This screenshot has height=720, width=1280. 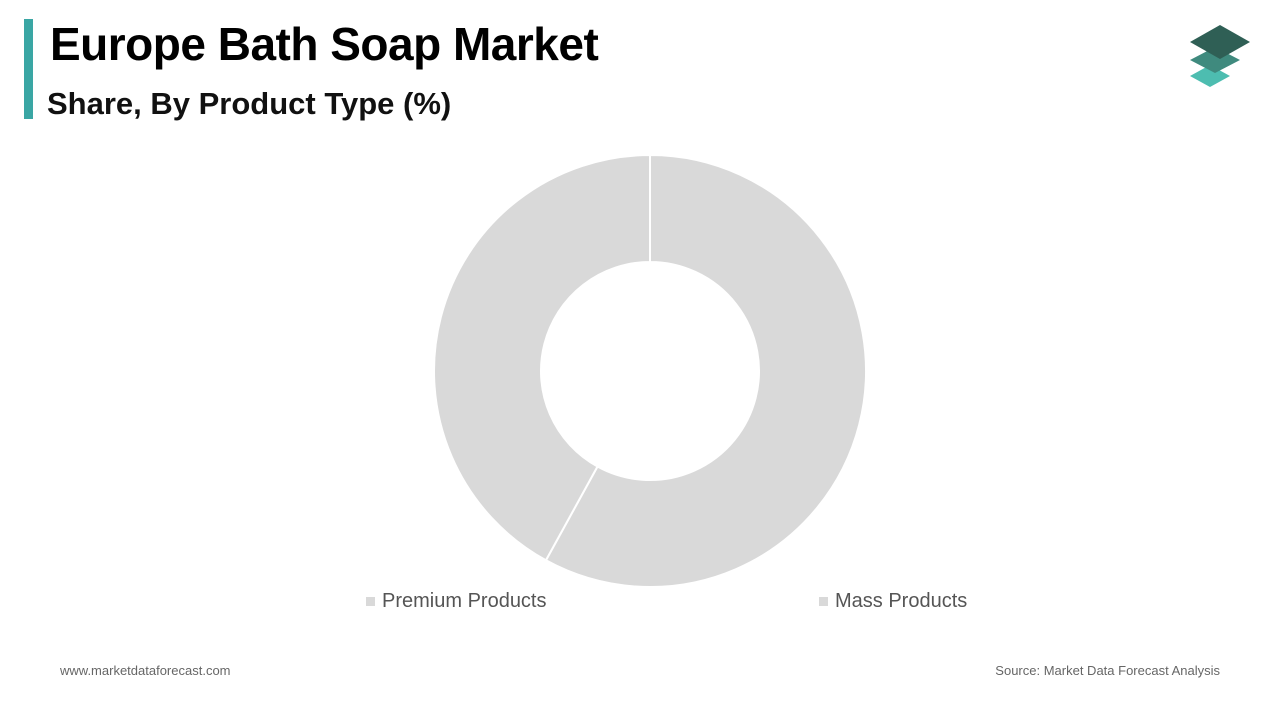 I want to click on legend-marker-mass, so click(x=823, y=601).